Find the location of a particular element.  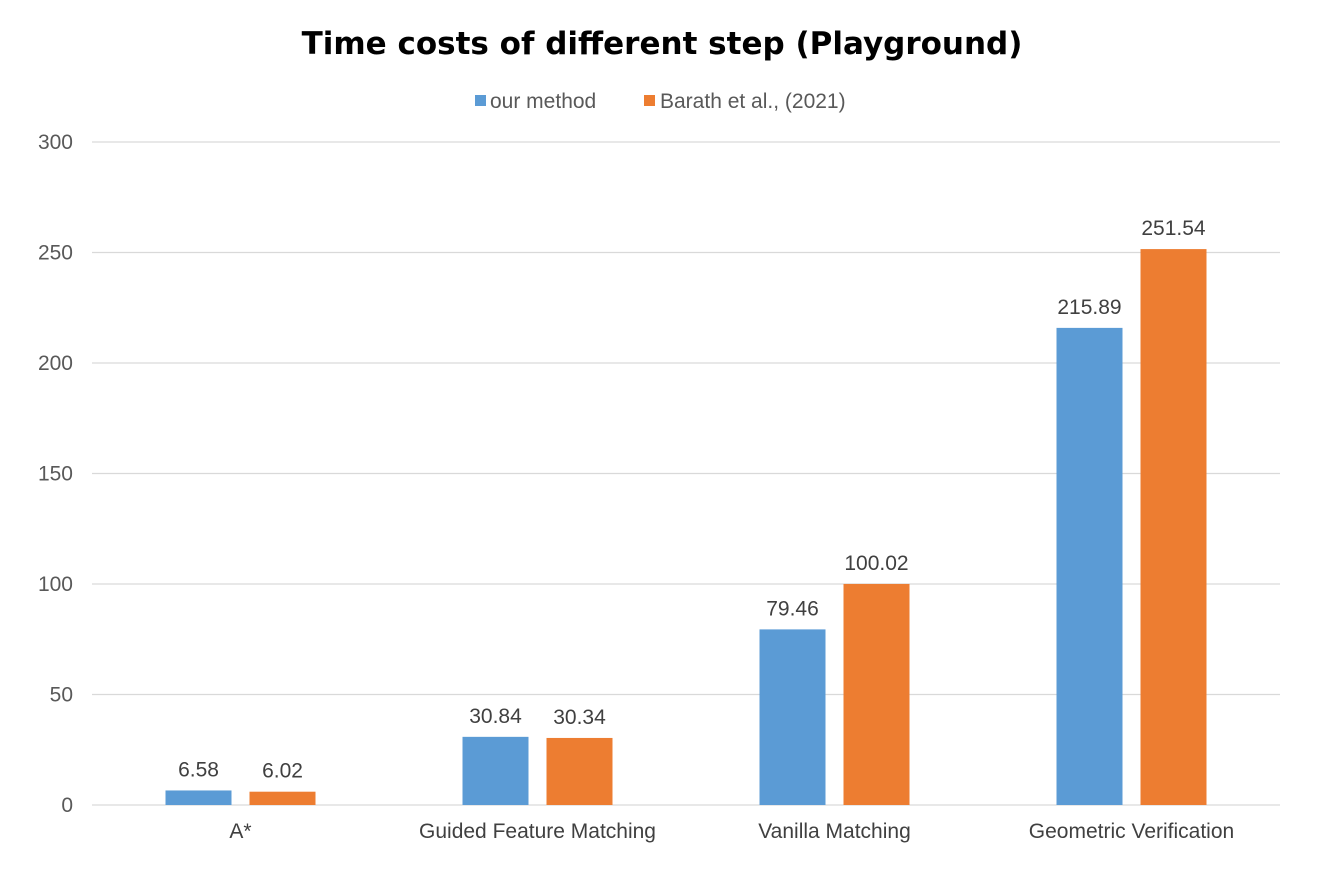

y-tick-label-200: 200 is located at coordinates (55, 363).